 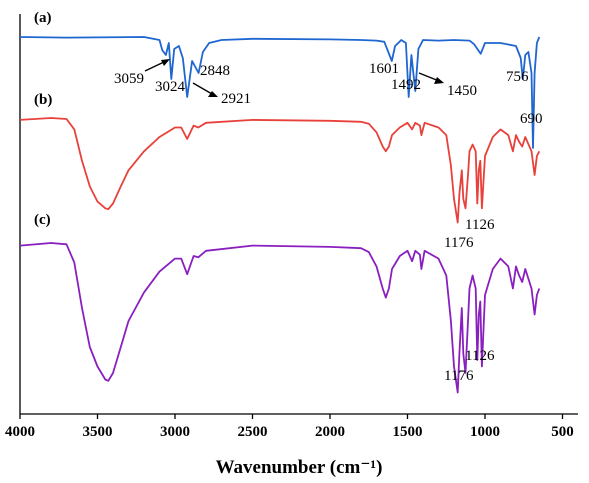 I want to click on x-tick-label: 3500, so click(x=98, y=432).